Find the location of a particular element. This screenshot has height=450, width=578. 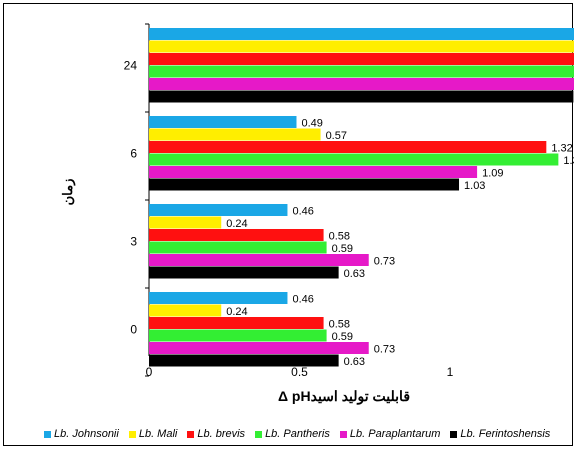

category-label: 24 is located at coordinates (131, 66).